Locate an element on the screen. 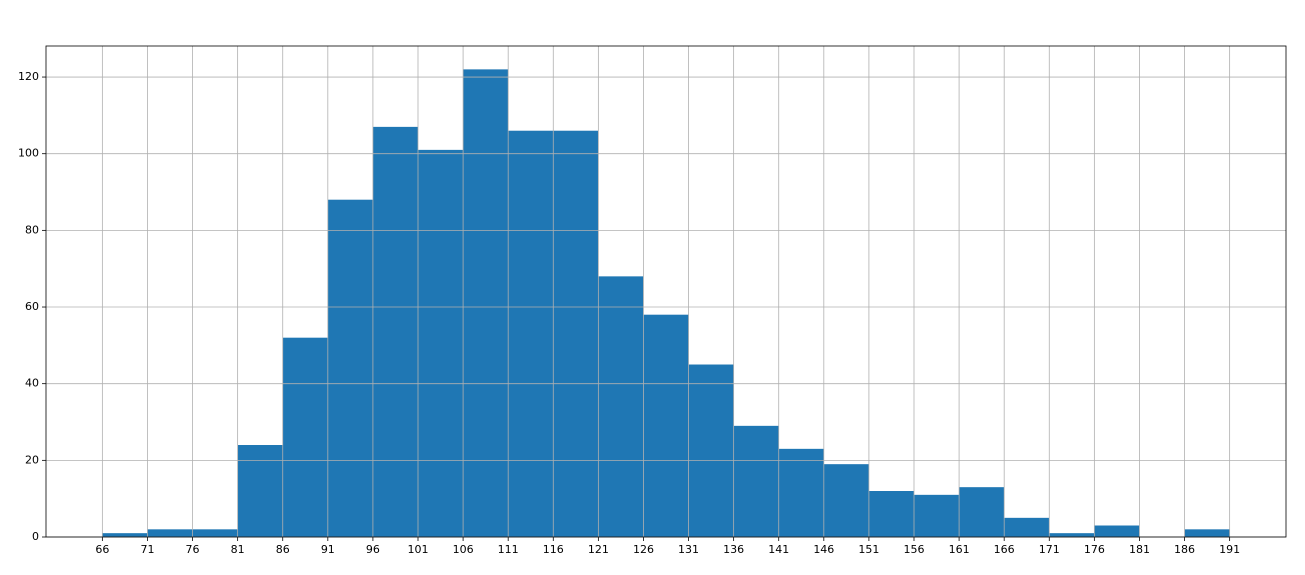  y-tick-label: 120 is located at coordinates (28, 76).